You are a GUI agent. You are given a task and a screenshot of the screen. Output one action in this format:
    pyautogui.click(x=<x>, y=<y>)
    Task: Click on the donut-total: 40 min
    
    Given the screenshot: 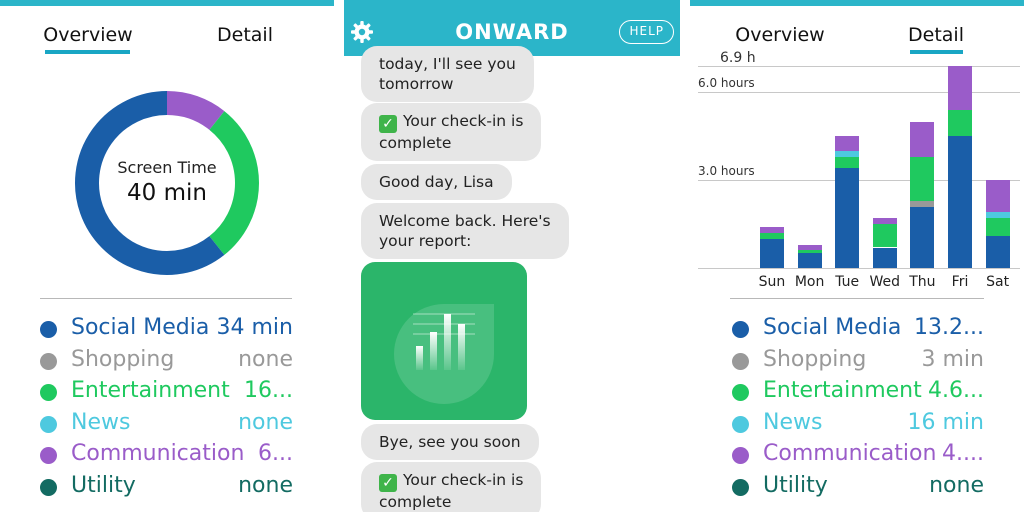 What is the action you would take?
    pyautogui.click(x=167, y=193)
    